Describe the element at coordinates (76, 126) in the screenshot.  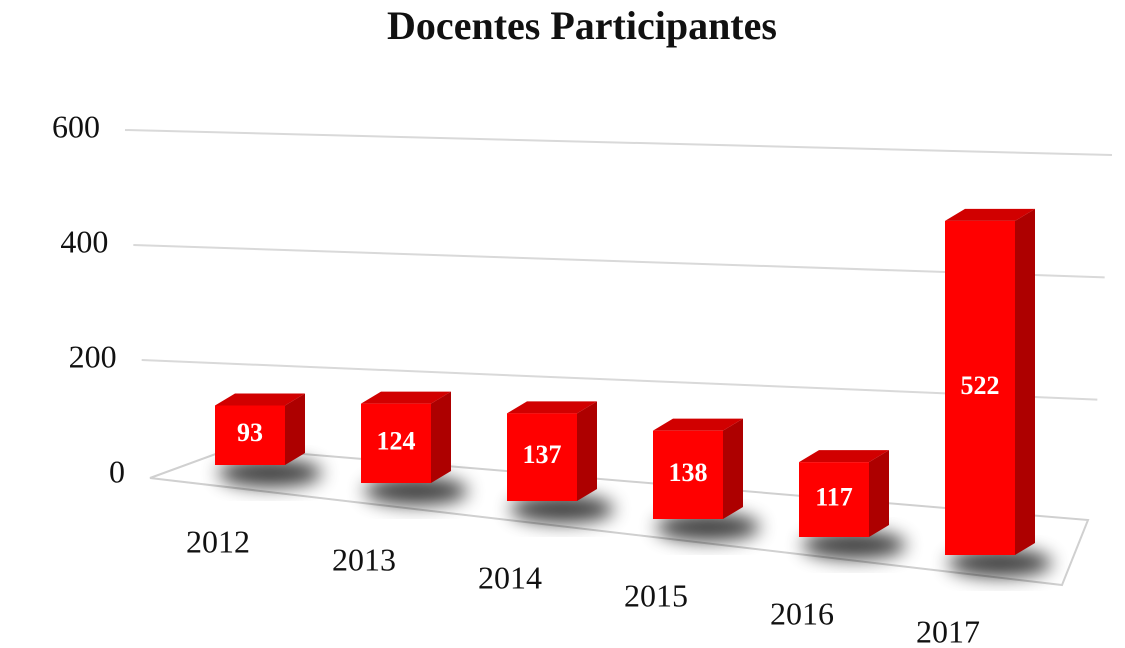
I see `y-tick-label: 600` at that location.